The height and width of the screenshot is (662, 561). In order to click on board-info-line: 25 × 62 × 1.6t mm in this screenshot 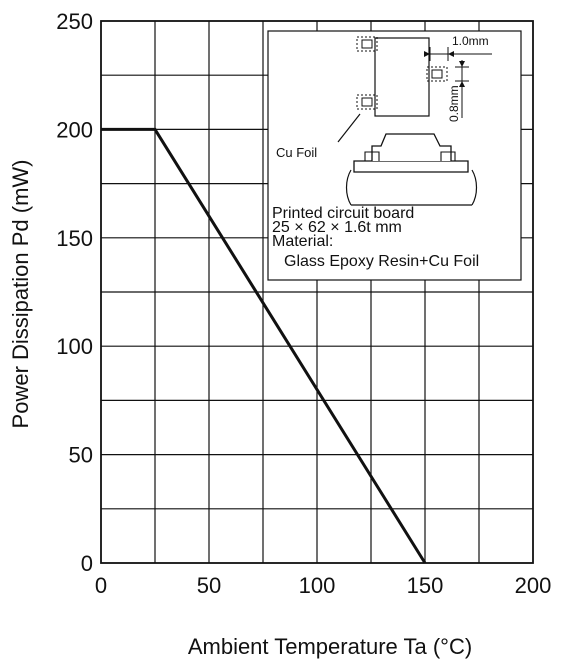, I will do `click(337, 227)`.